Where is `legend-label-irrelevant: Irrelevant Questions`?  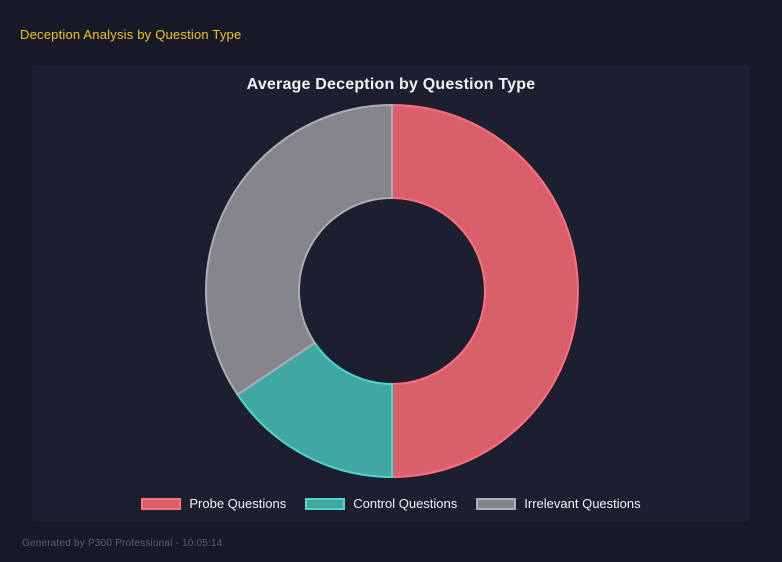
legend-label-irrelevant: Irrelevant Questions is located at coordinates (582, 503).